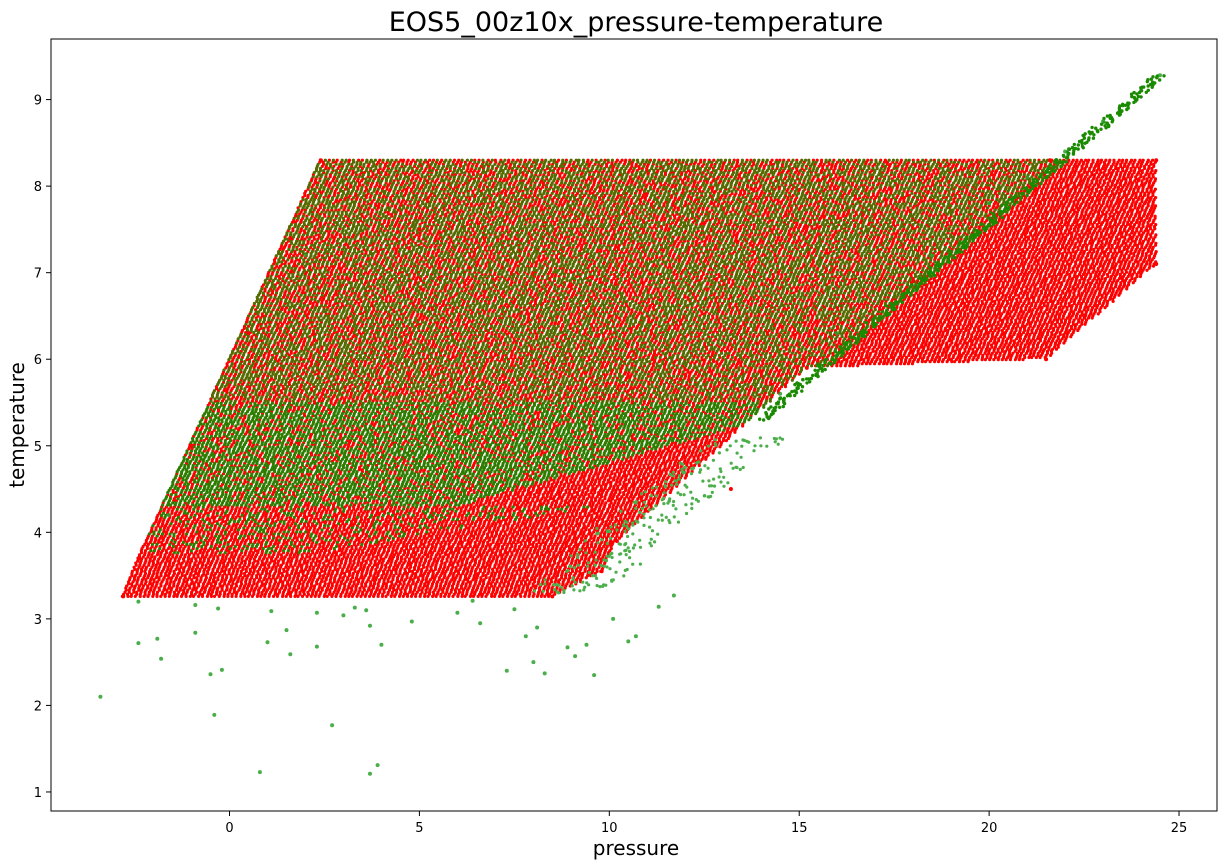 The image size is (1230, 868). Describe the element at coordinates (636, 22) in the screenshot. I see `chart-title: EOS5_00z10x_pressure-temperature` at that location.